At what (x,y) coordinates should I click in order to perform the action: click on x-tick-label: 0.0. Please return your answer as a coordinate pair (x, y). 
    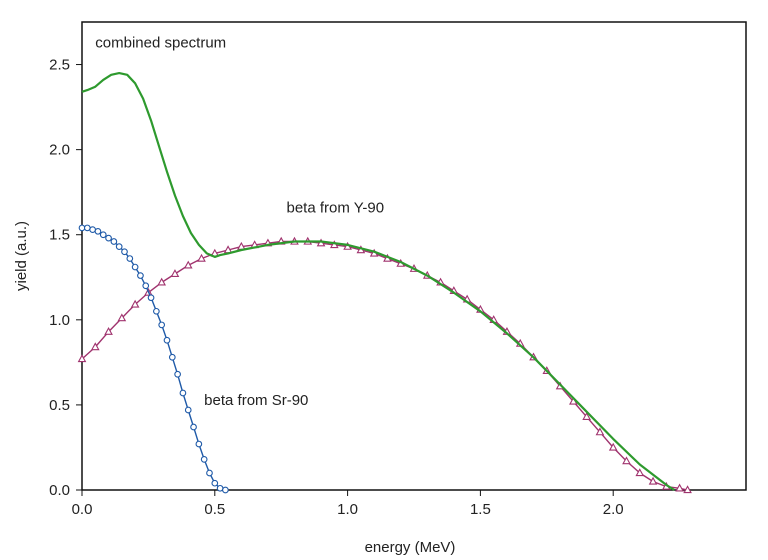
    Looking at the image, I should click on (82, 509).